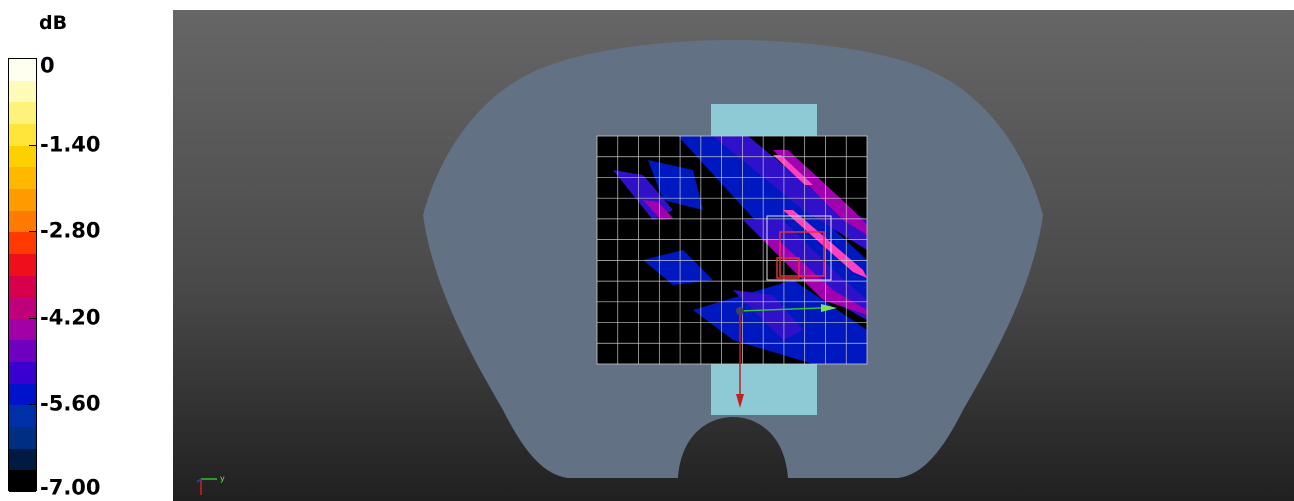 The width and height of the screenshot is (1294, 501). I want to click on legend-tick-label: -5.60, so click(70, 403).